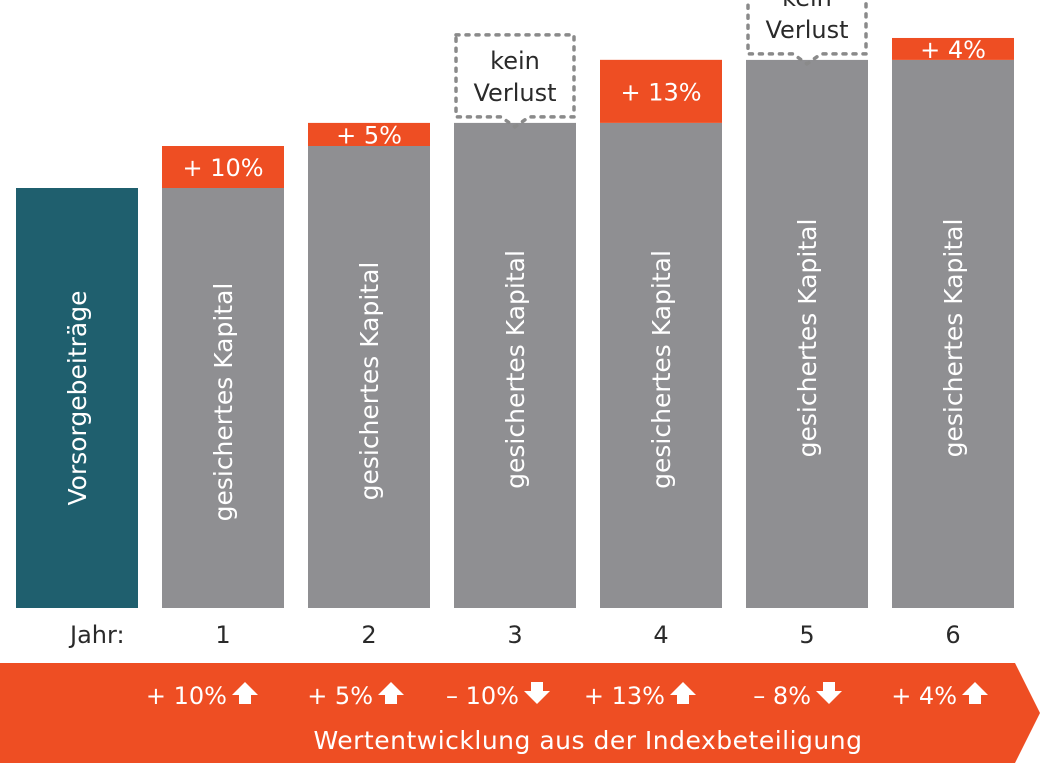 The image size is (1052, 769). Describe the element at coordinates (222, 635) in the screenshot. I see `year-label-1: 1` at that location.